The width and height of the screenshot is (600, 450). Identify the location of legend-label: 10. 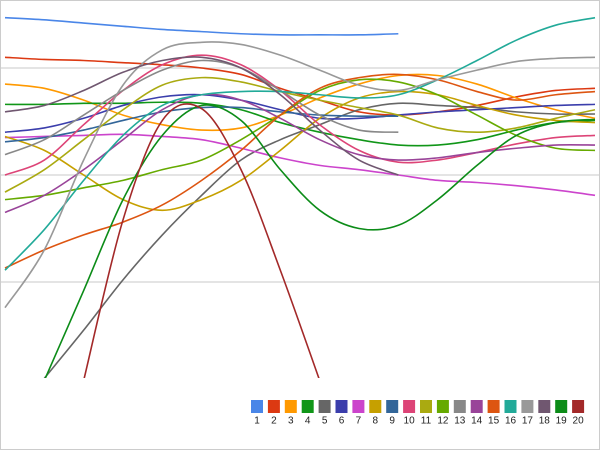
(410, 421).